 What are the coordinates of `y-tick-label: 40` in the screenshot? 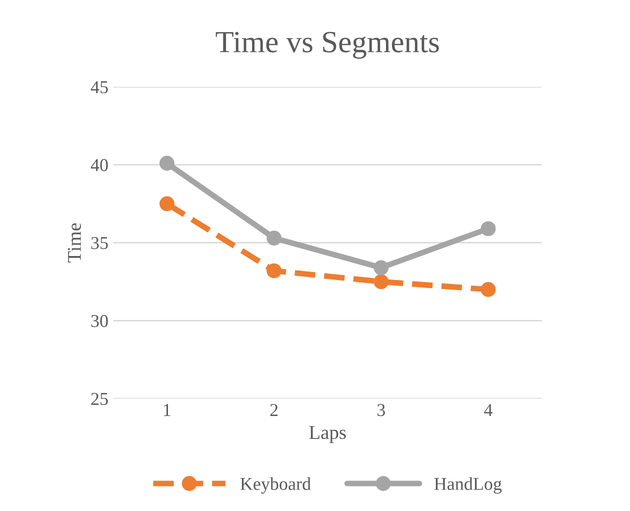 It's located at (99, 165).